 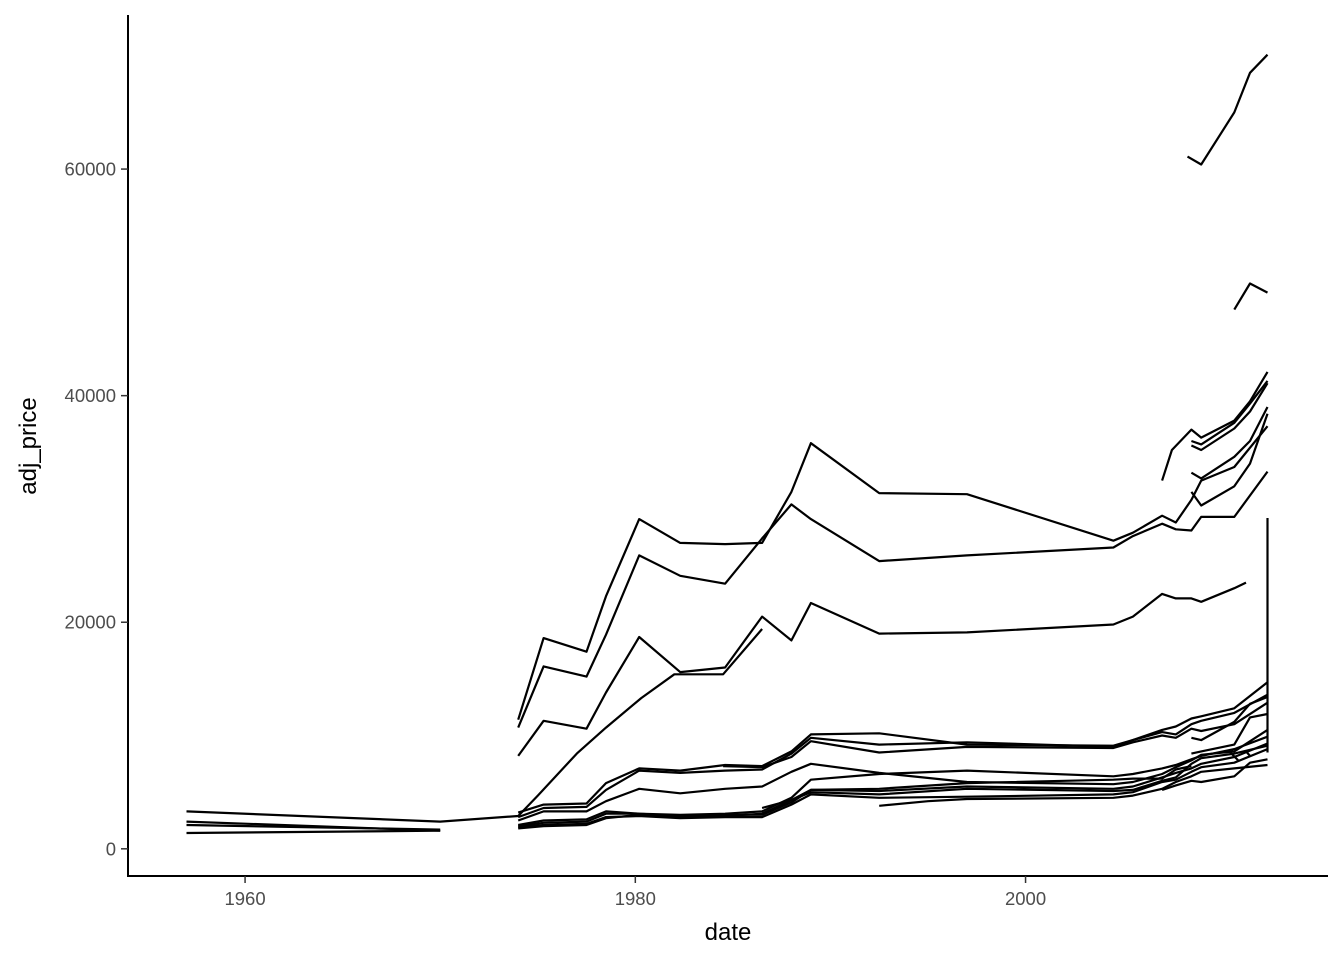 What do you see at coordinates (96, 509) in the screenshot?
I see `y-axis-ticks: 0 20000 40000 60000` at bounding box center [96, 509].